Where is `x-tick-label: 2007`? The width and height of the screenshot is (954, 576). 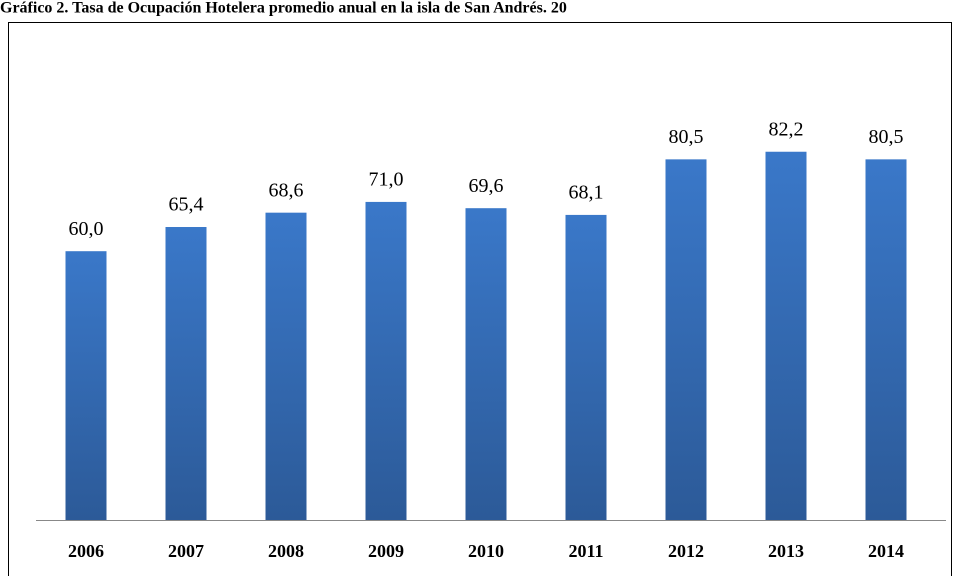
x-tick-label: 2007 is located at coordinates (186, 551).